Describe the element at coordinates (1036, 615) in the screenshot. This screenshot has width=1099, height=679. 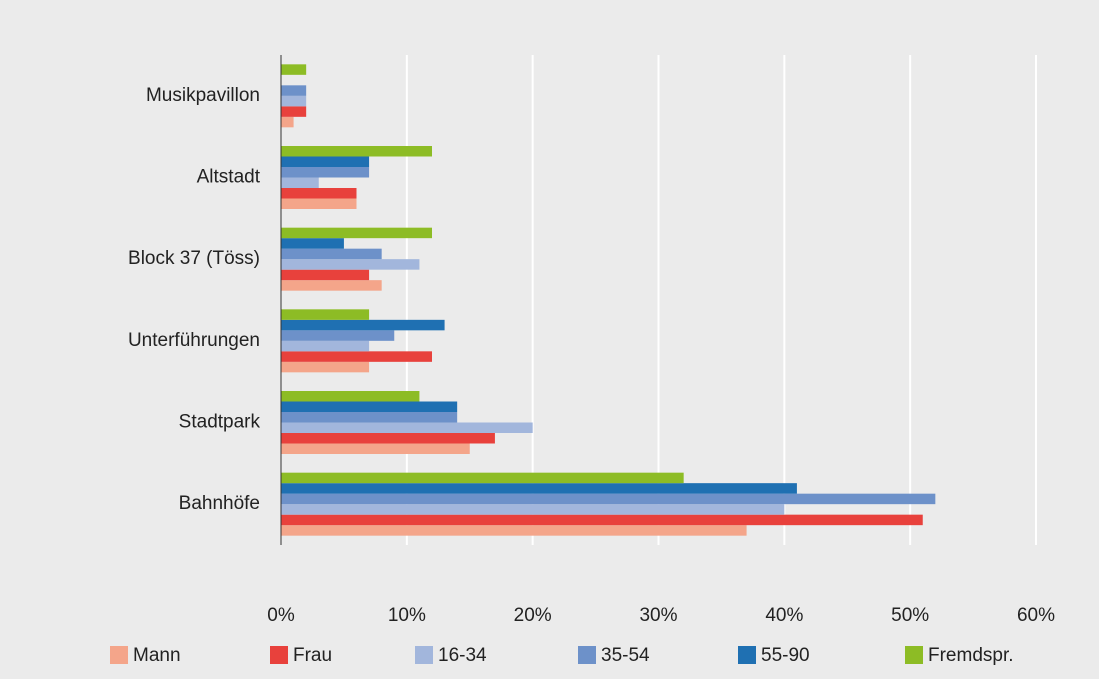
I see `x-tick-label: 60%` at that location.